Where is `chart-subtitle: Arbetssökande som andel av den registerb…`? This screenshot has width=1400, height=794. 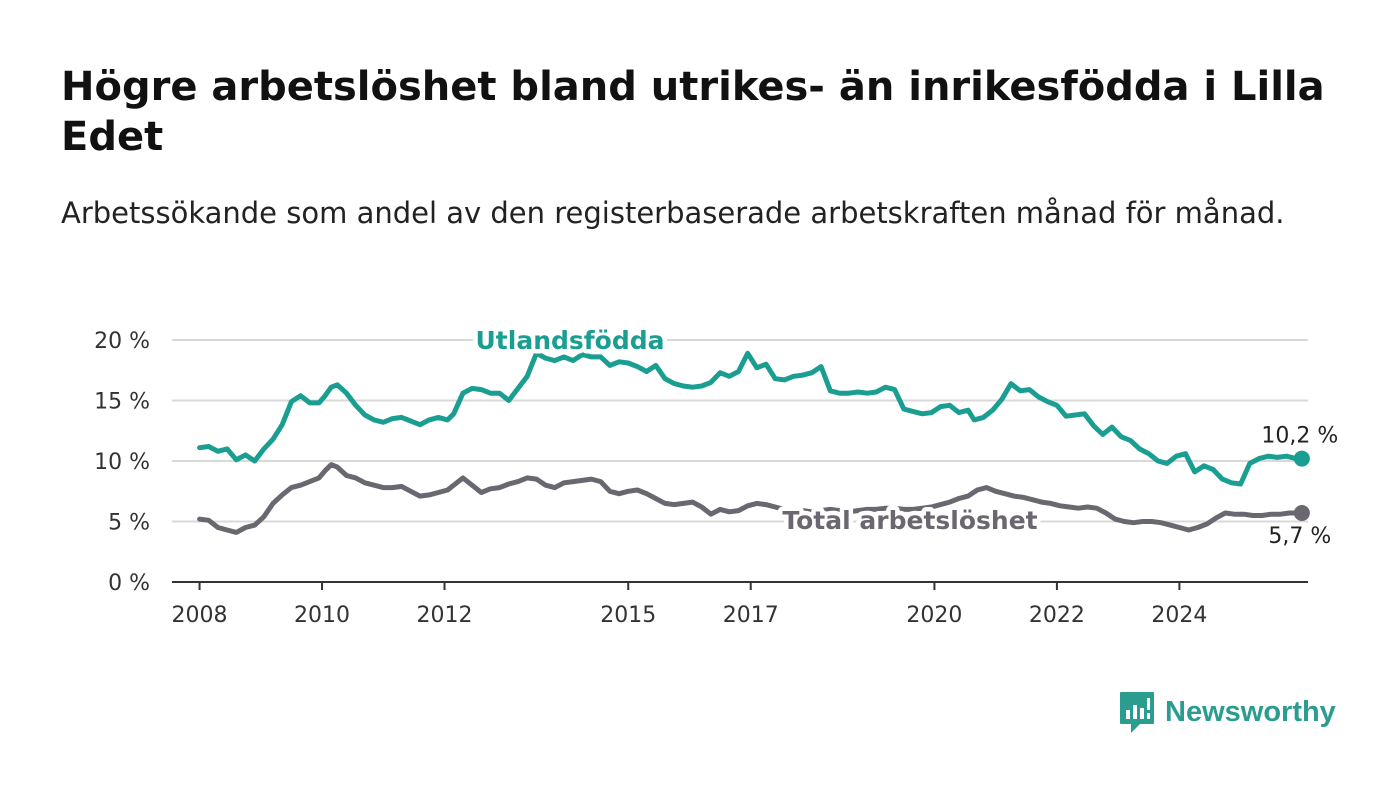 chart-subtitle: Arbetssökande som andel av den registerb… is located at coordinates (673, 213).